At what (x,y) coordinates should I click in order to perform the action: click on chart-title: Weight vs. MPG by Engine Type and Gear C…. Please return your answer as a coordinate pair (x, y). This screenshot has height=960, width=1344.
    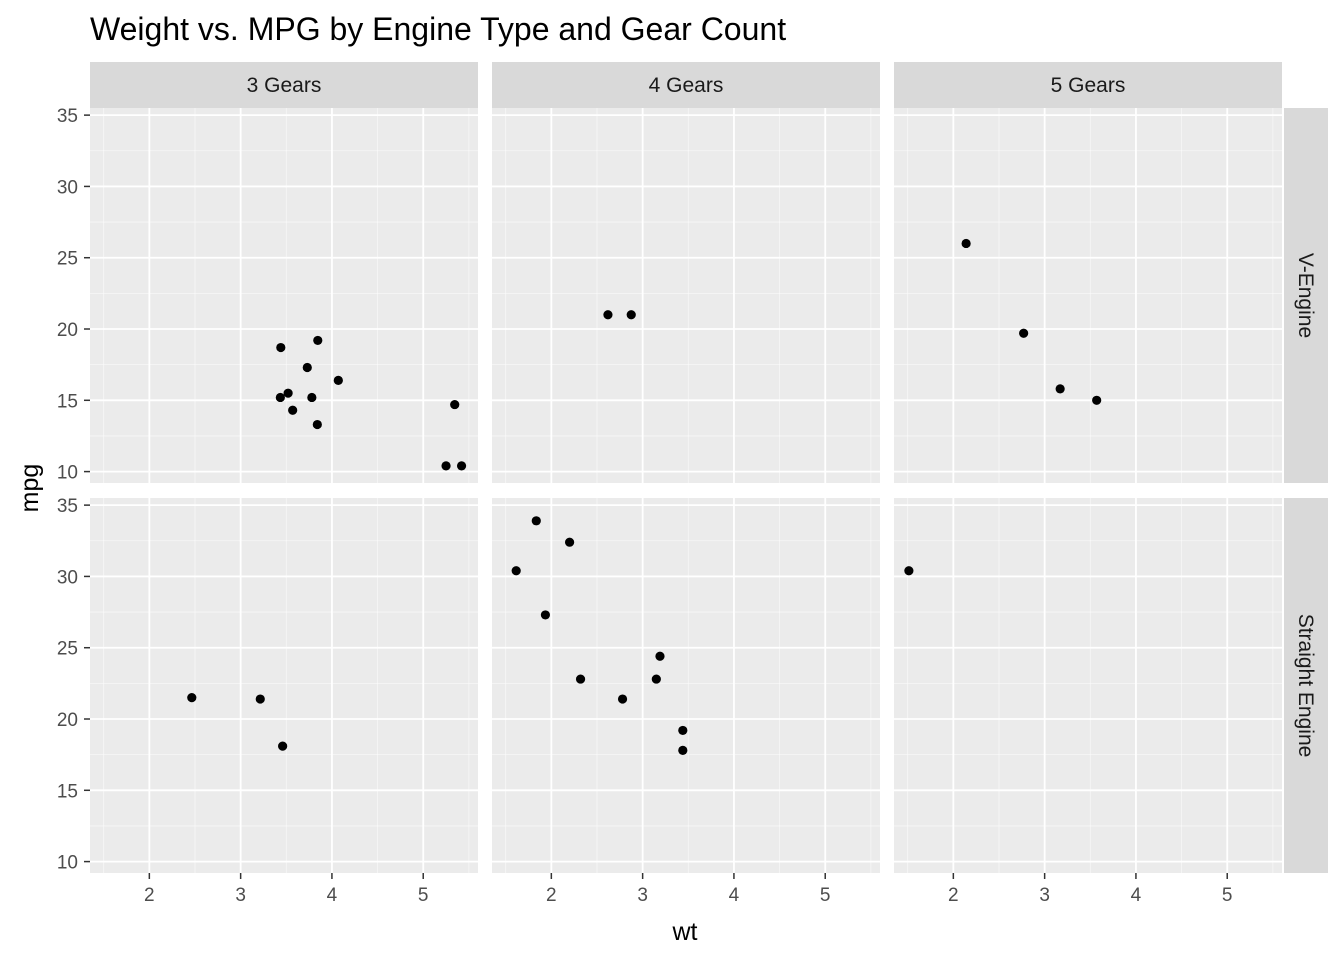
    Looking at the image, I should click on (438, 29).